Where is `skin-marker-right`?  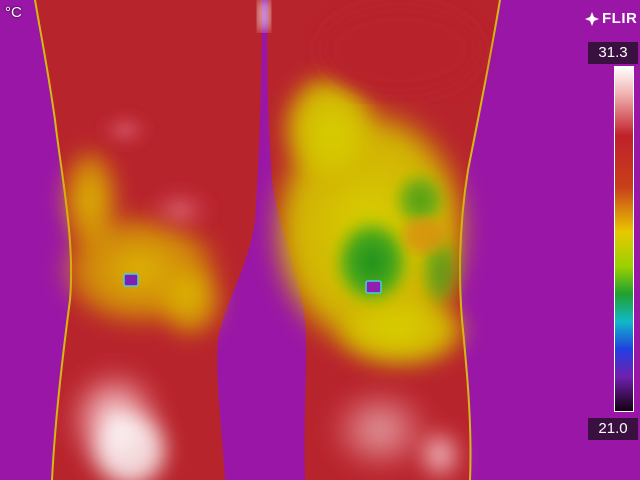 skin-marker-right is located at coordinates (373, 287).